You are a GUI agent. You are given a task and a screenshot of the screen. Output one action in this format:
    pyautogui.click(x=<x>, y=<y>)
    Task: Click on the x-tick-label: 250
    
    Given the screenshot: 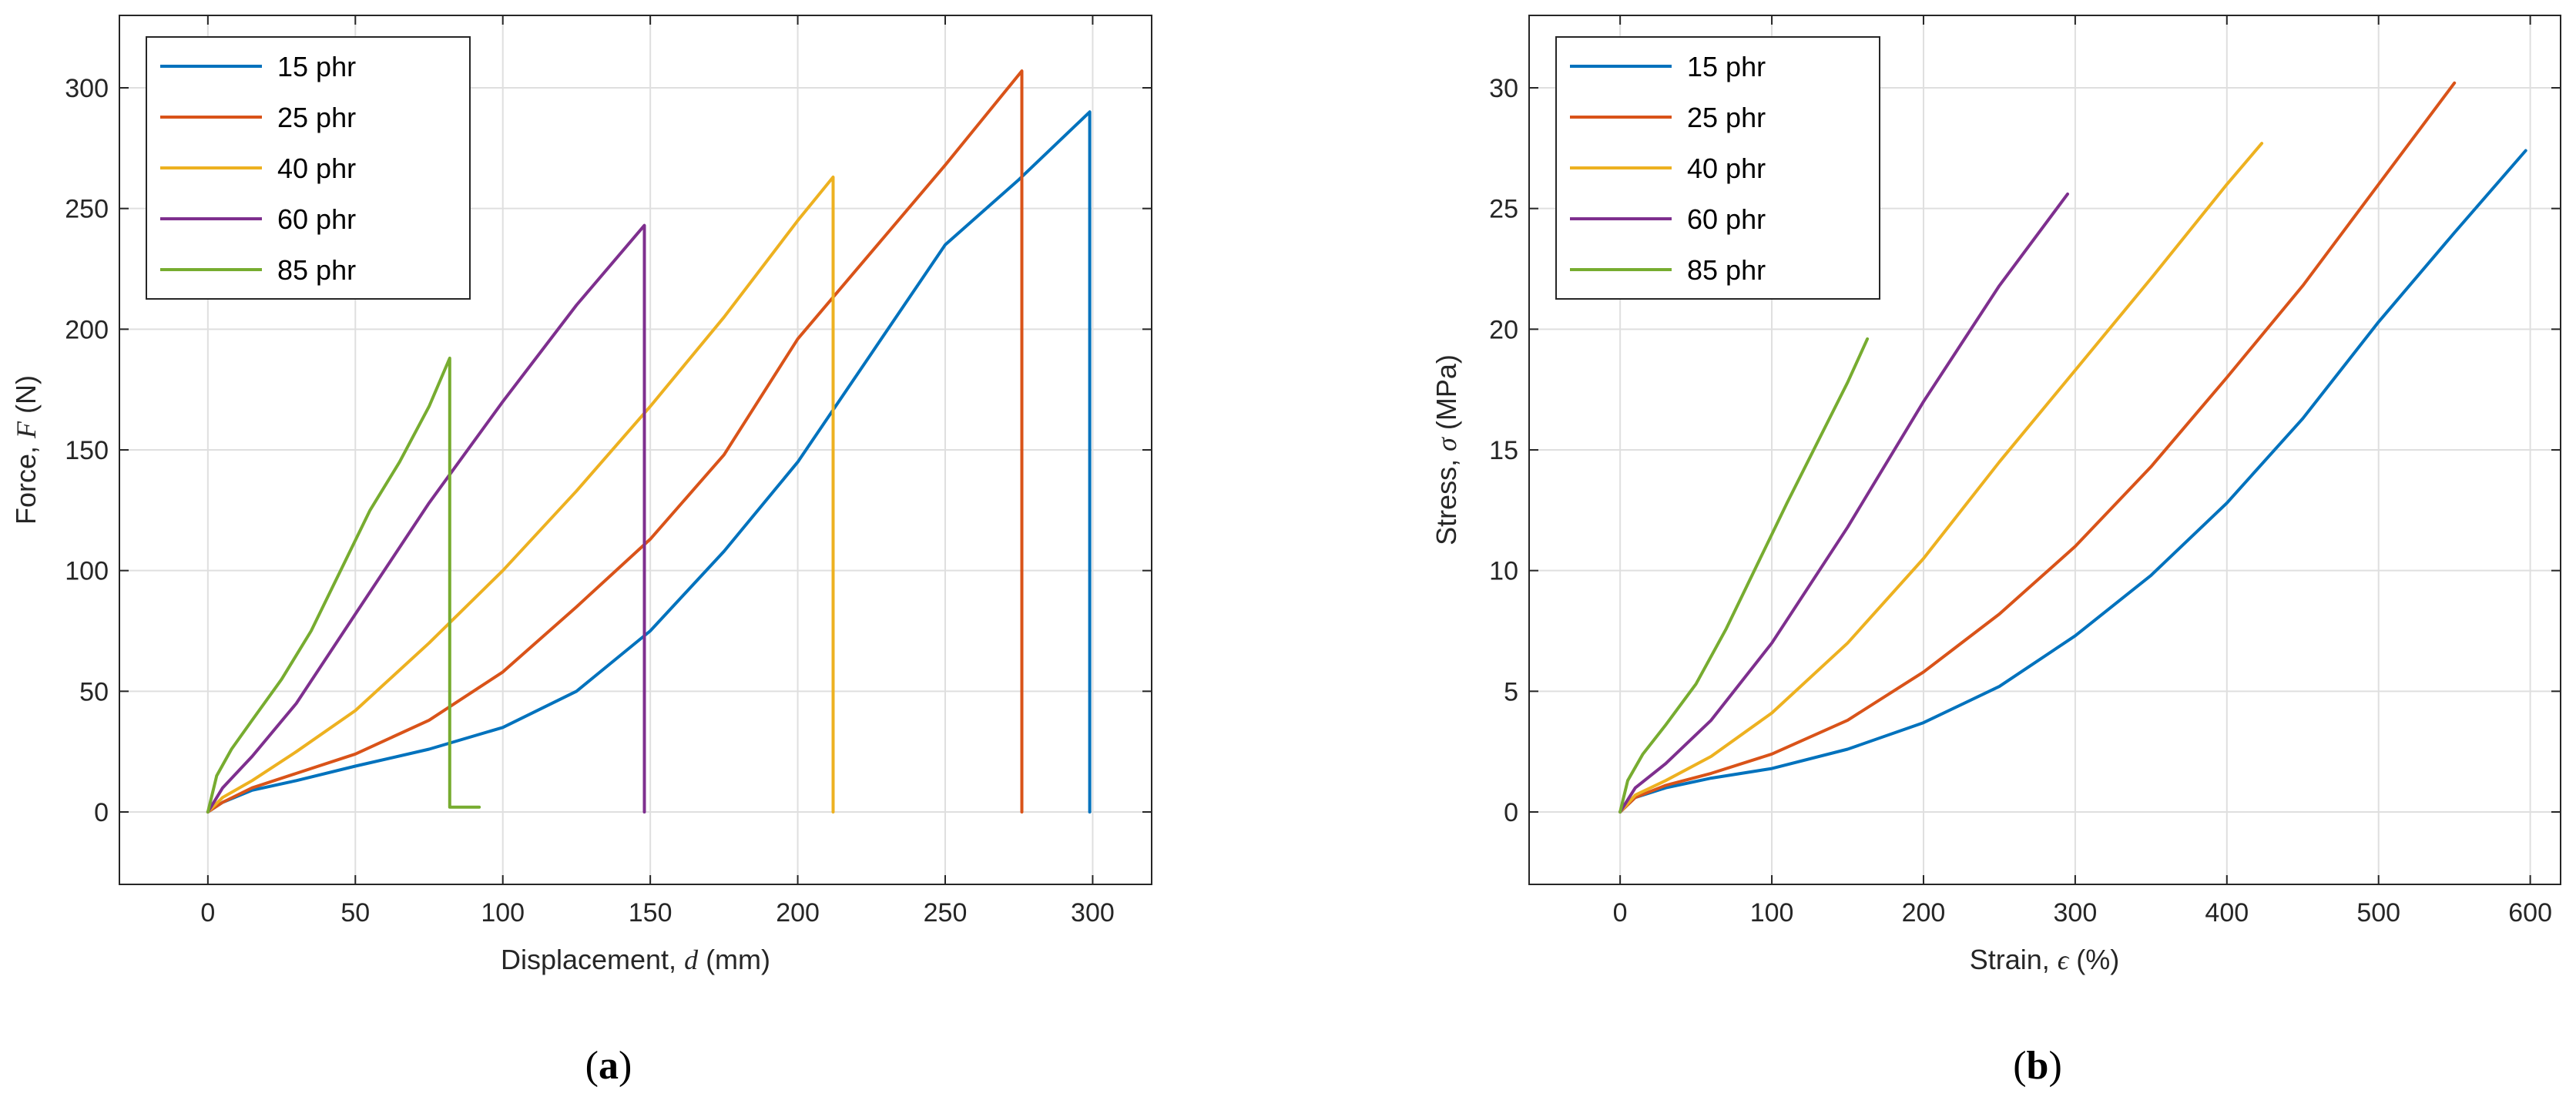 What is the action you would take?
    pyautogui.click(x=946, y=913)
    